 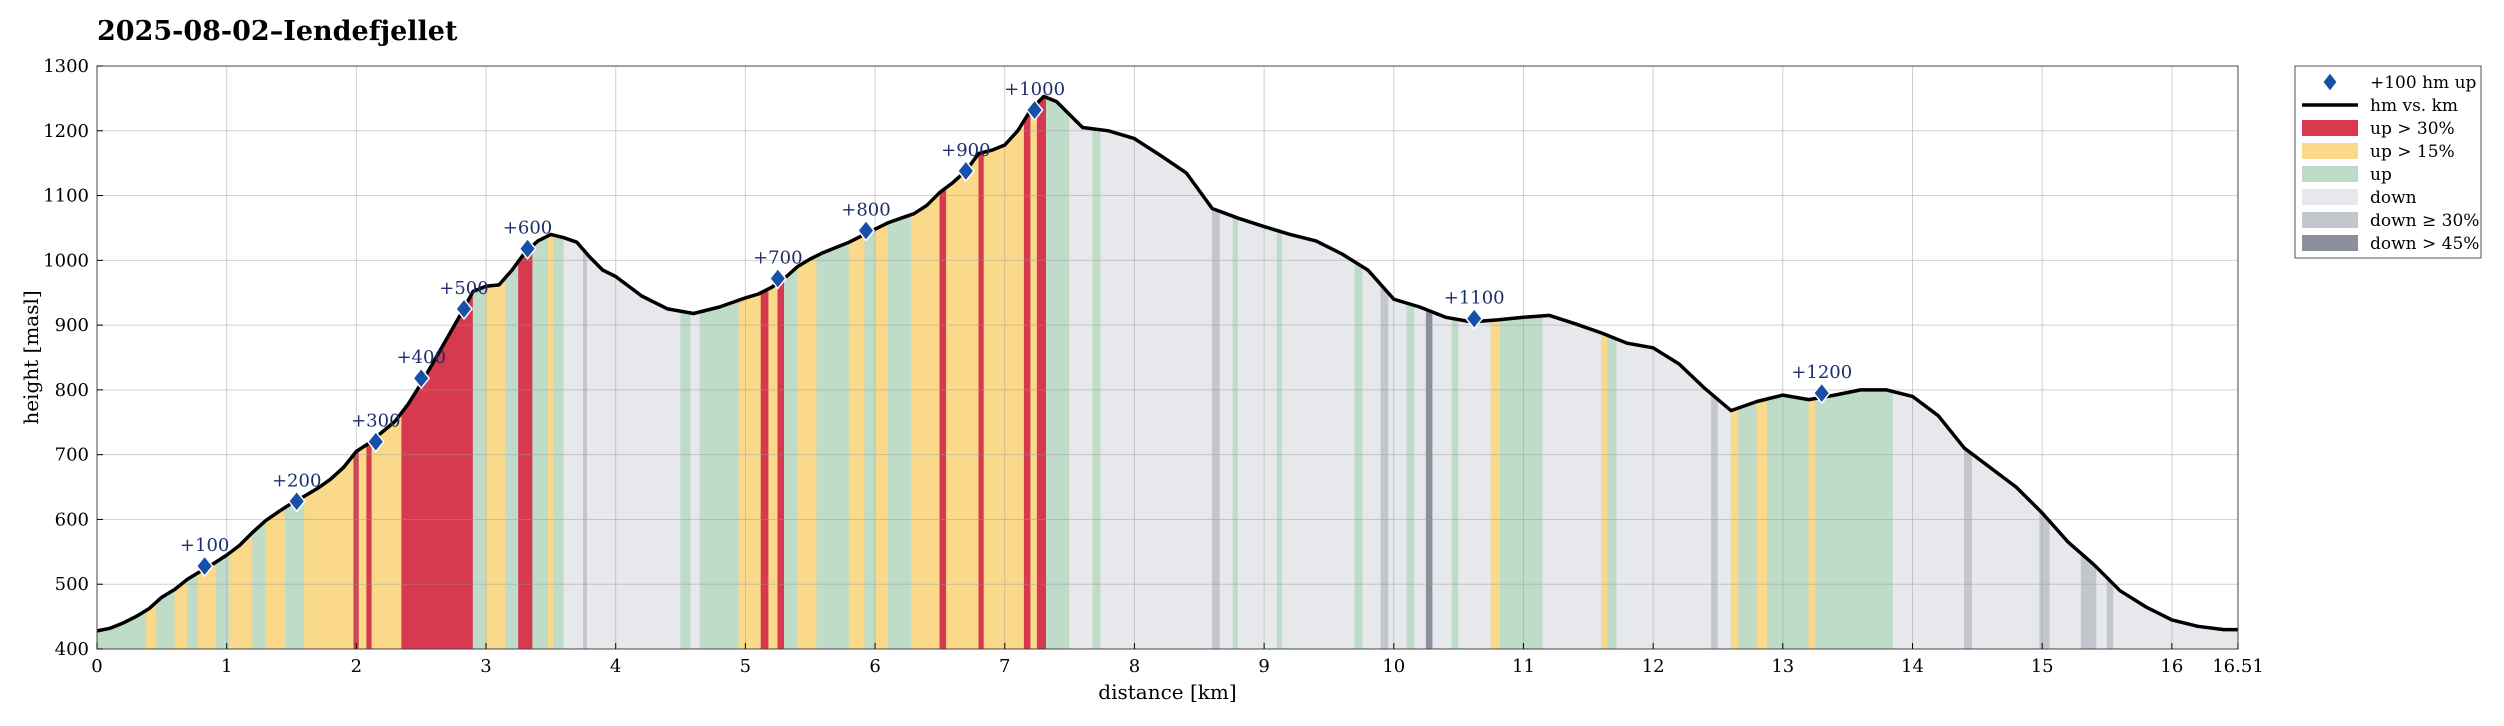 I want to click on legend-swatch-down45, so click(x=2330, y=243).